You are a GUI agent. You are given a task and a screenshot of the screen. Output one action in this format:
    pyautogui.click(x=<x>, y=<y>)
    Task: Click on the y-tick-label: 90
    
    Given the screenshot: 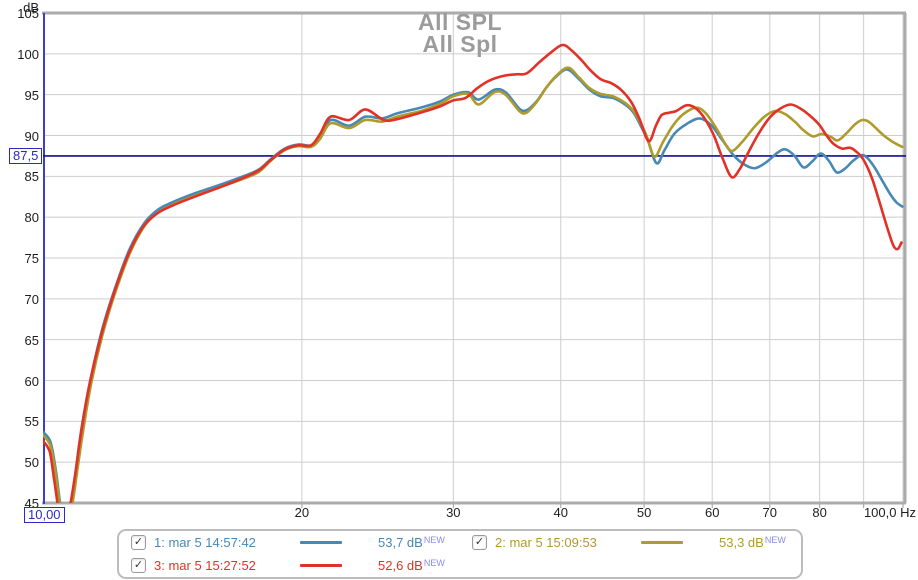 What is the action you would take?
    pyautogui.click(x=31, y=136)
    